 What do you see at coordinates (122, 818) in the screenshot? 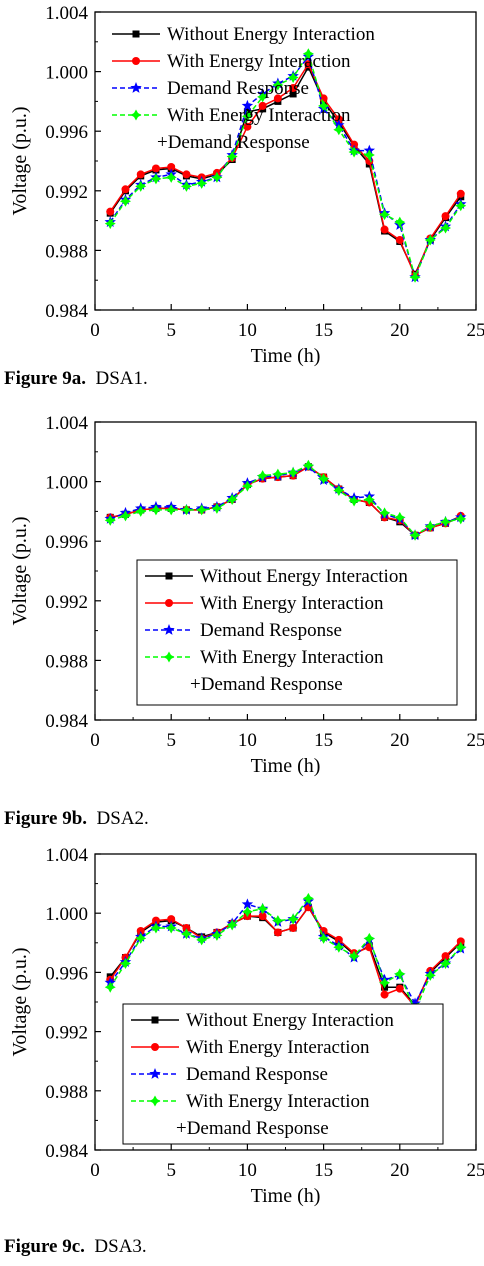
I see `caption-name: DSA2.` at bounding box center [122, 818].